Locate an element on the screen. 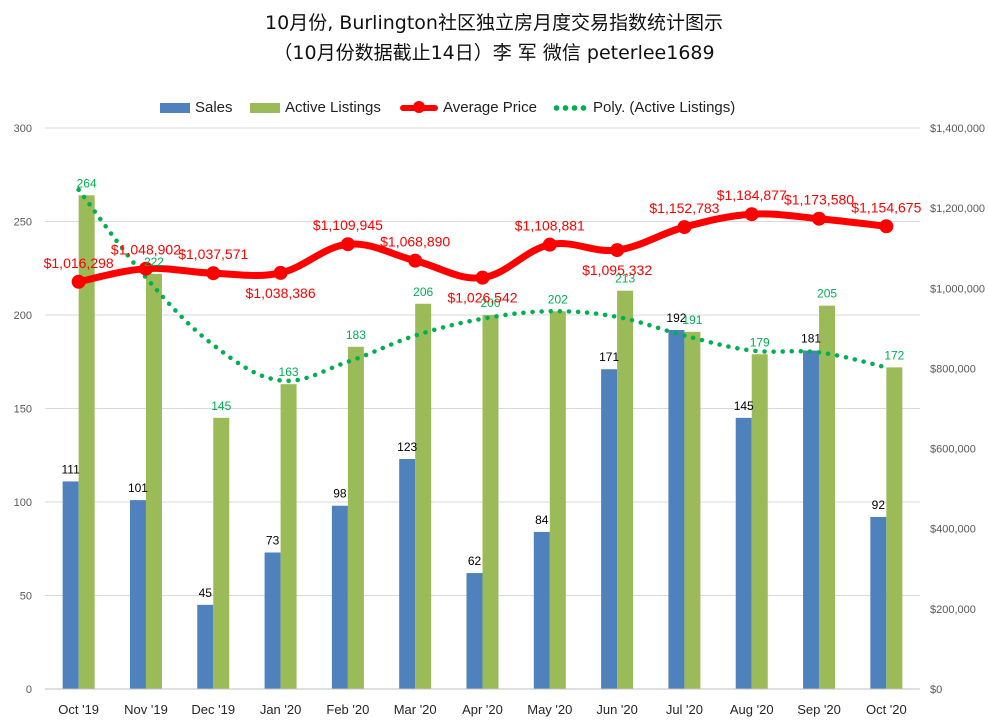 Image resolution: width=988 pixels, height=721 pixels. label-sales: 101 is located at coordinates (138, 488).